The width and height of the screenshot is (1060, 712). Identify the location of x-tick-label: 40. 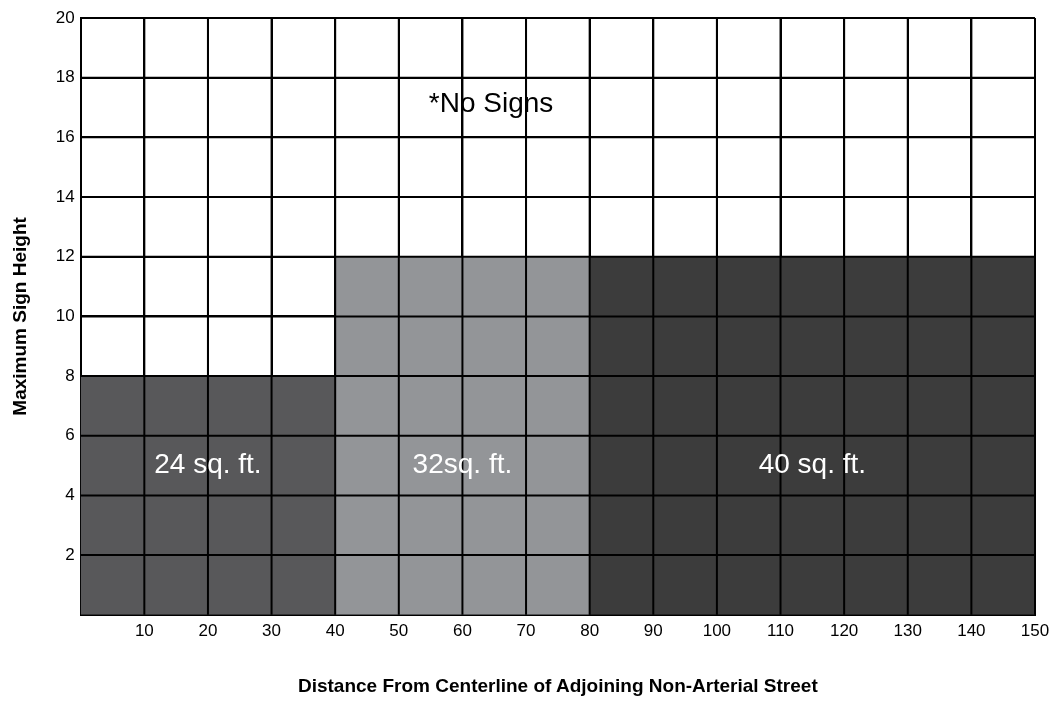
(335, 630).